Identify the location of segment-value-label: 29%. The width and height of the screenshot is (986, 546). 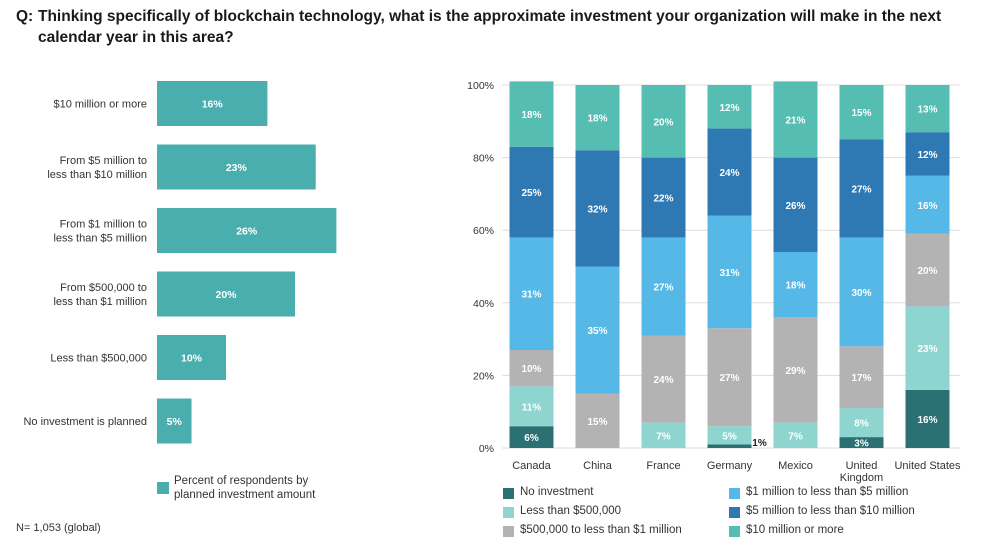
(795, 371).